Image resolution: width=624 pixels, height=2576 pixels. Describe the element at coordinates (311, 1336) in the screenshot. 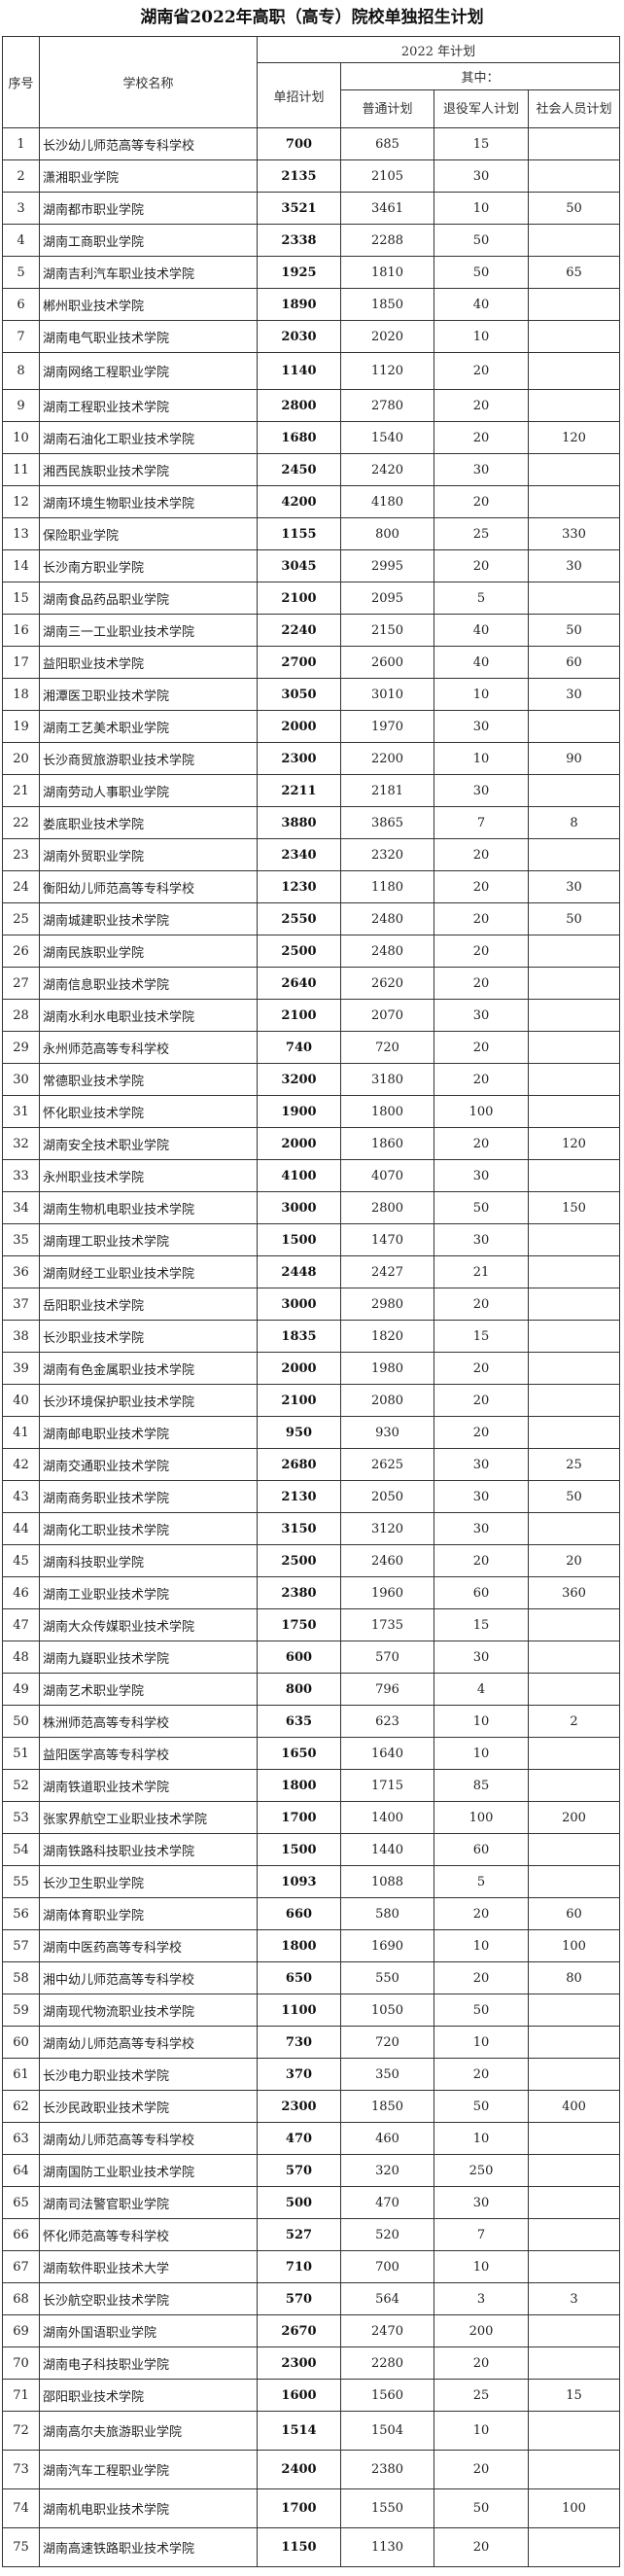

I see `table-row: 38 长沙职业技术学院 1835 1820 15` at that location.